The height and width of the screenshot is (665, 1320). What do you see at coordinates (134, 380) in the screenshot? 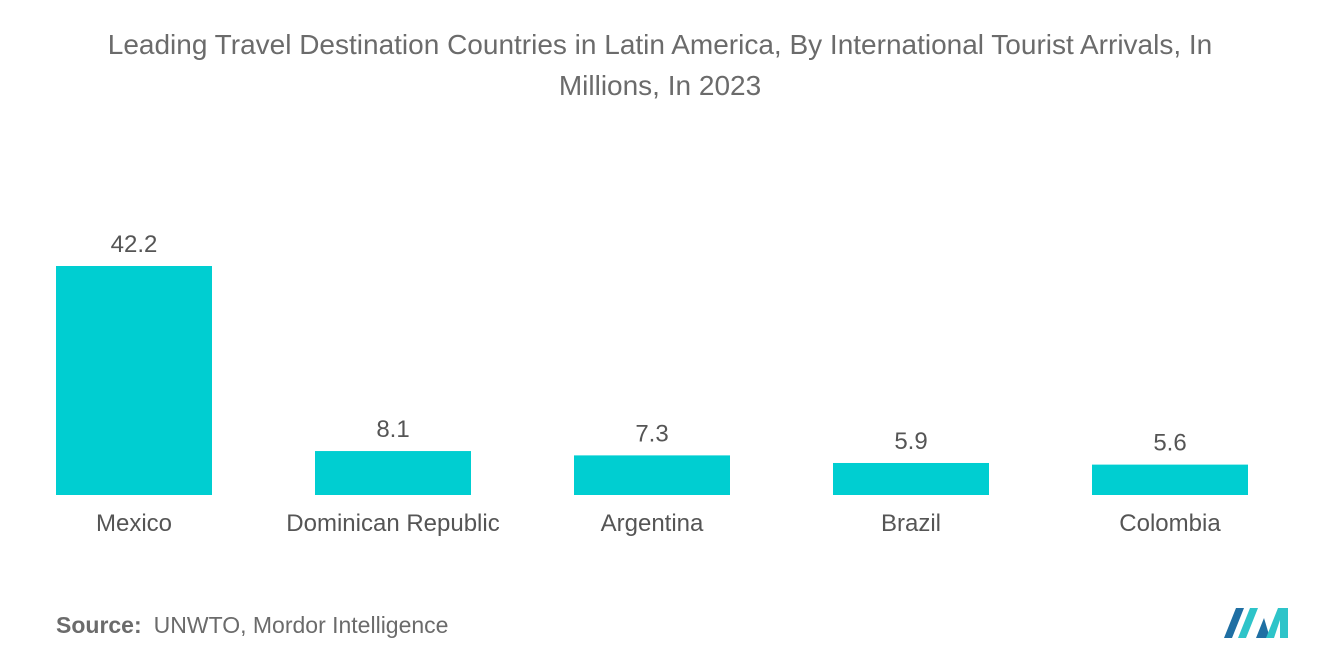
I see `bar-mexico` at bounding box center [134, 380].